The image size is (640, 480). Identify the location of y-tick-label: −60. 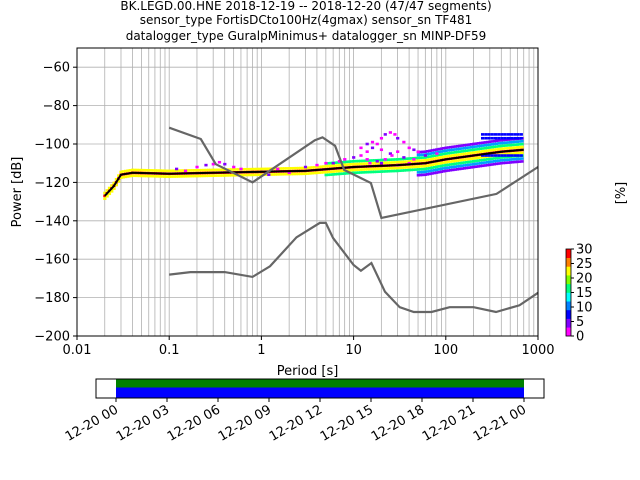
(56, 68).